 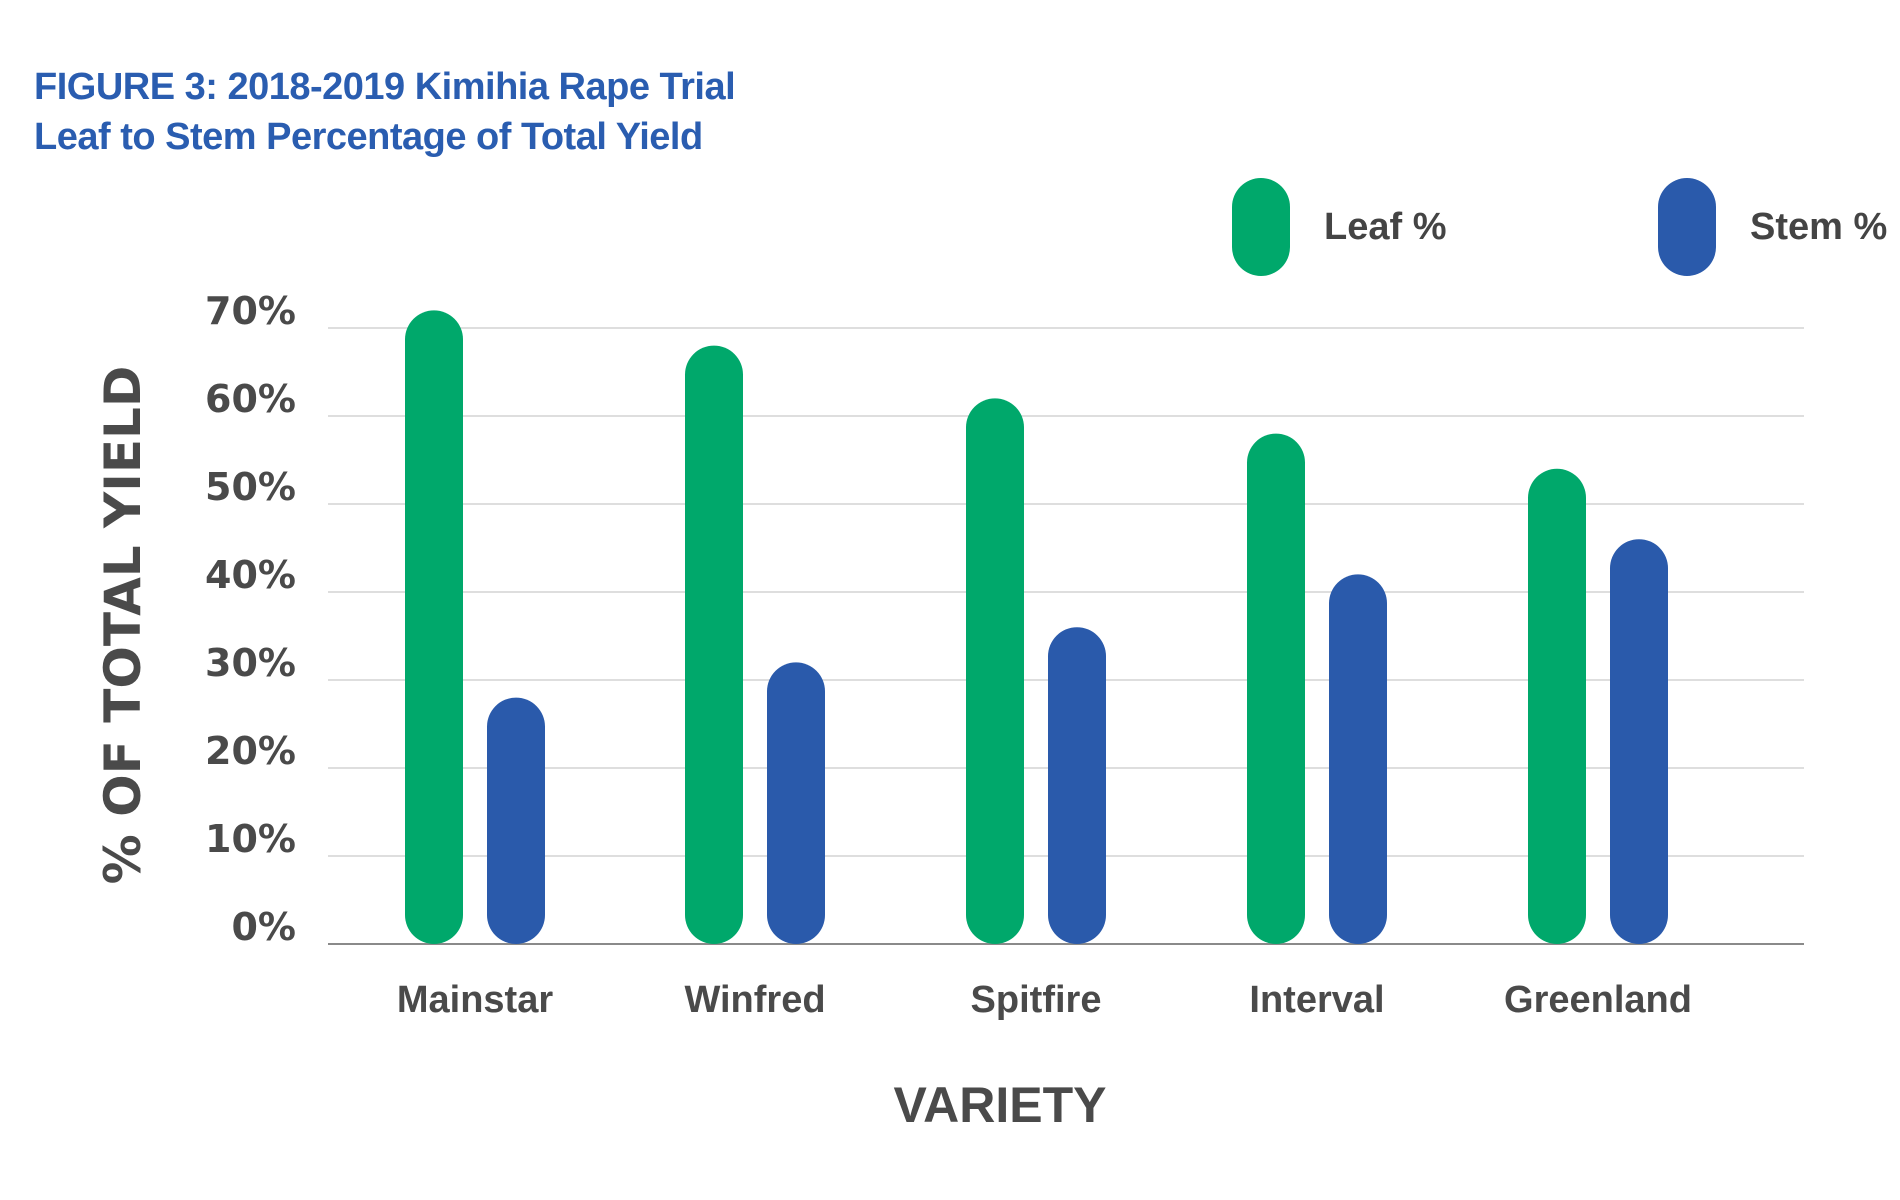 I want to click on y-tick-label: 50%, so click(x=250, y=487).